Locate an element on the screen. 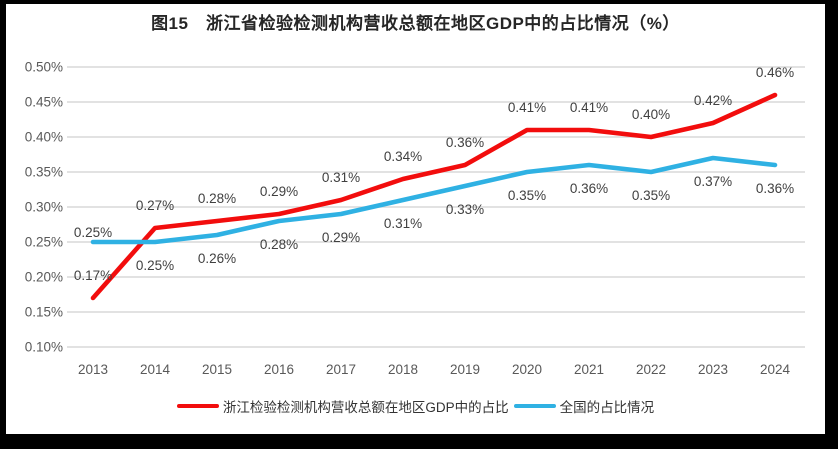  data-label: 0.40% is located at coordinates (651, 114).